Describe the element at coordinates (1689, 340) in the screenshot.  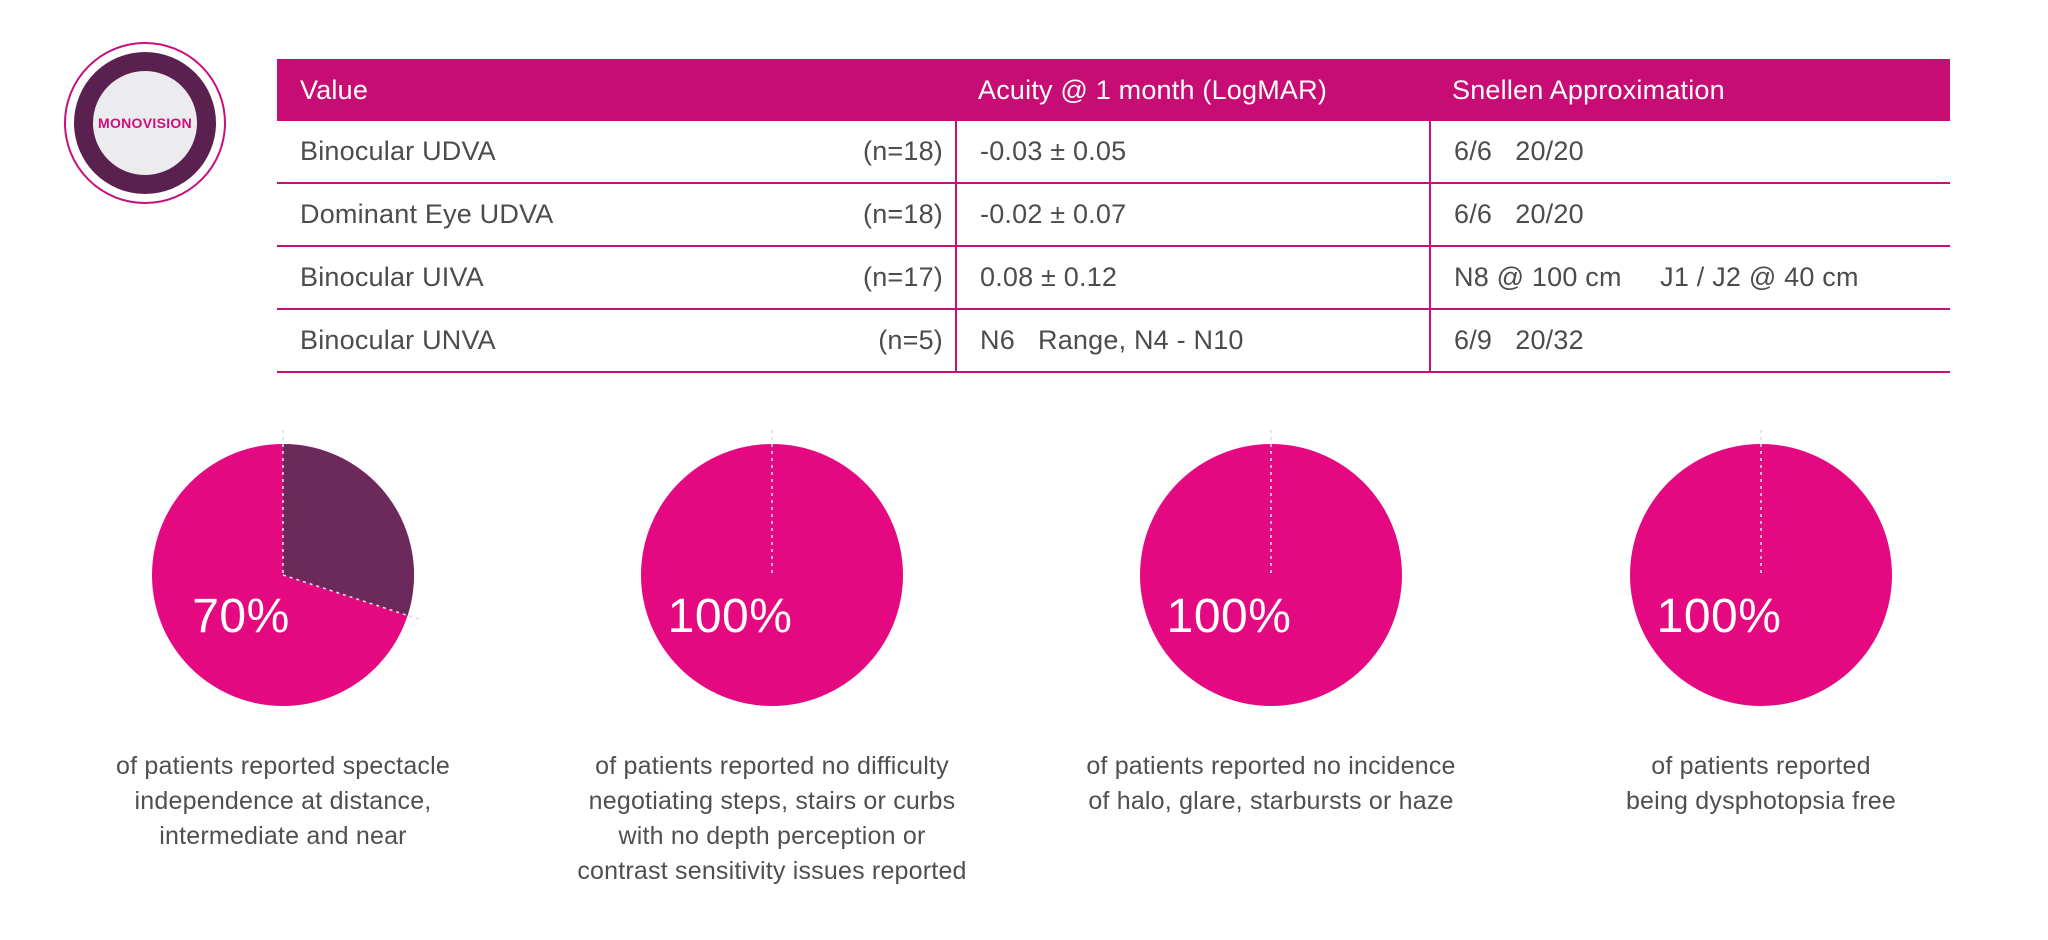
I see `table-cell-snellen: 6/9 20/32` at that location.